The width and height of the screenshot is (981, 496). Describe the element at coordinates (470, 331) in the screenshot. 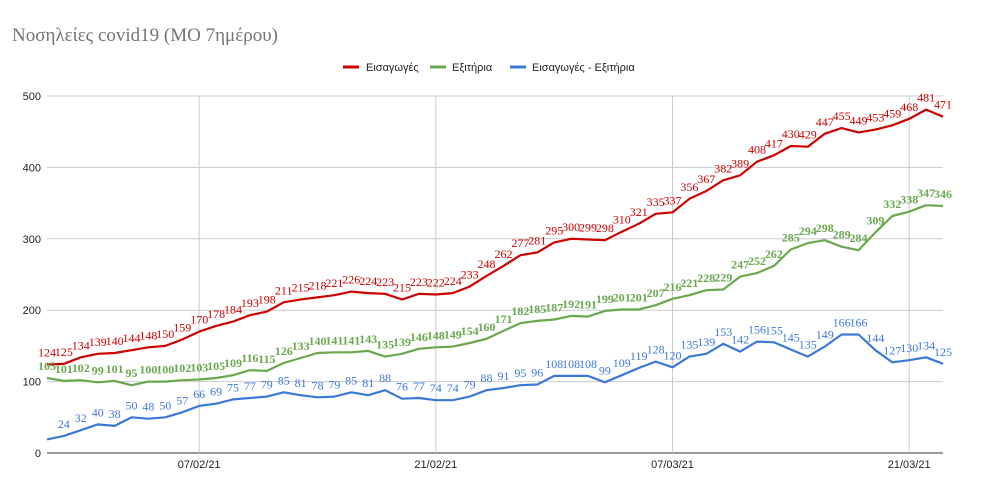

I see `data-label-discharges: 154` at that location.